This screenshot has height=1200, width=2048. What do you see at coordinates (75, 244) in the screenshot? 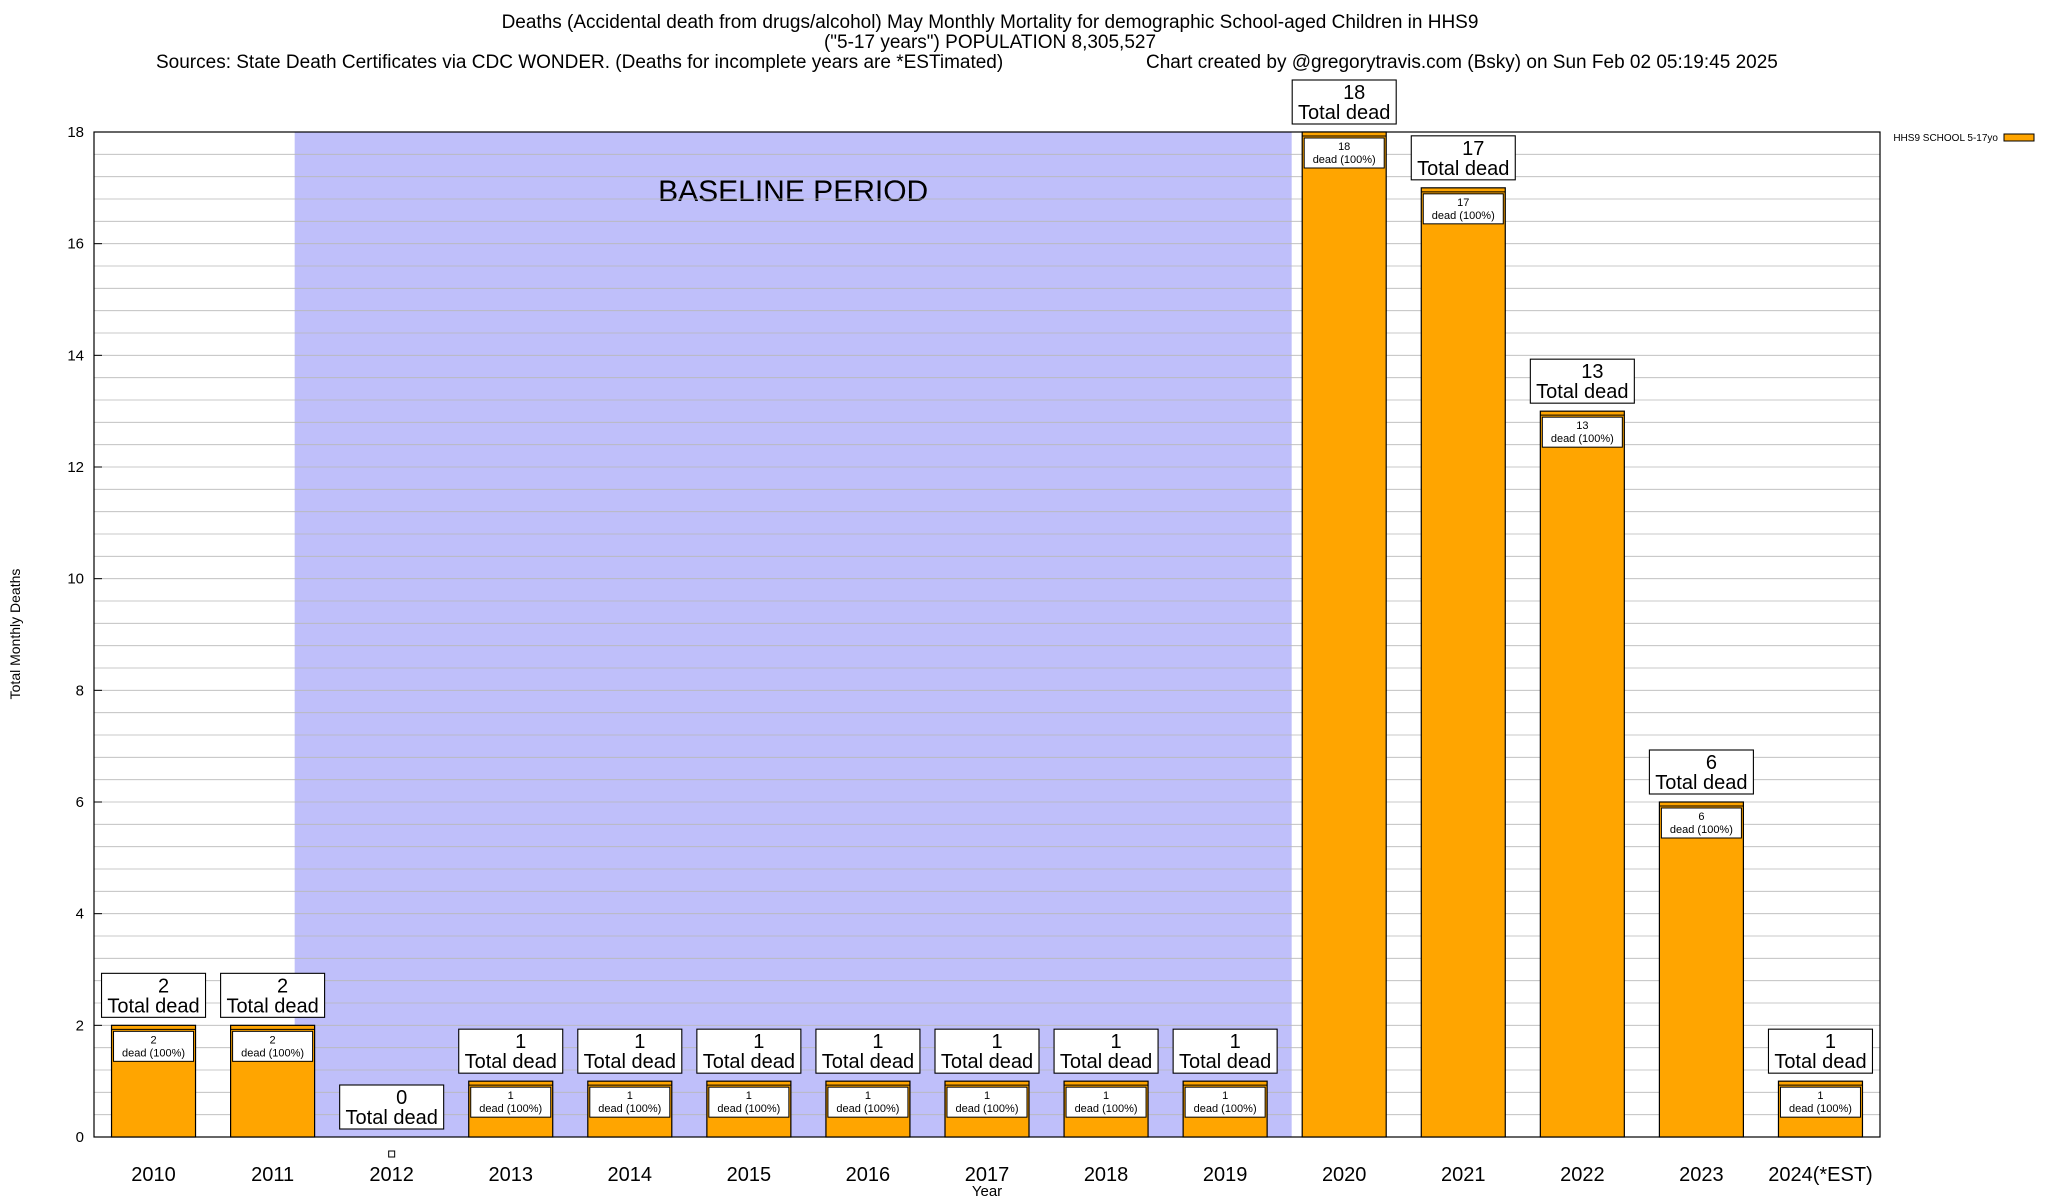
I see `y-tick-label: 16` at bounding box center [75, 244].